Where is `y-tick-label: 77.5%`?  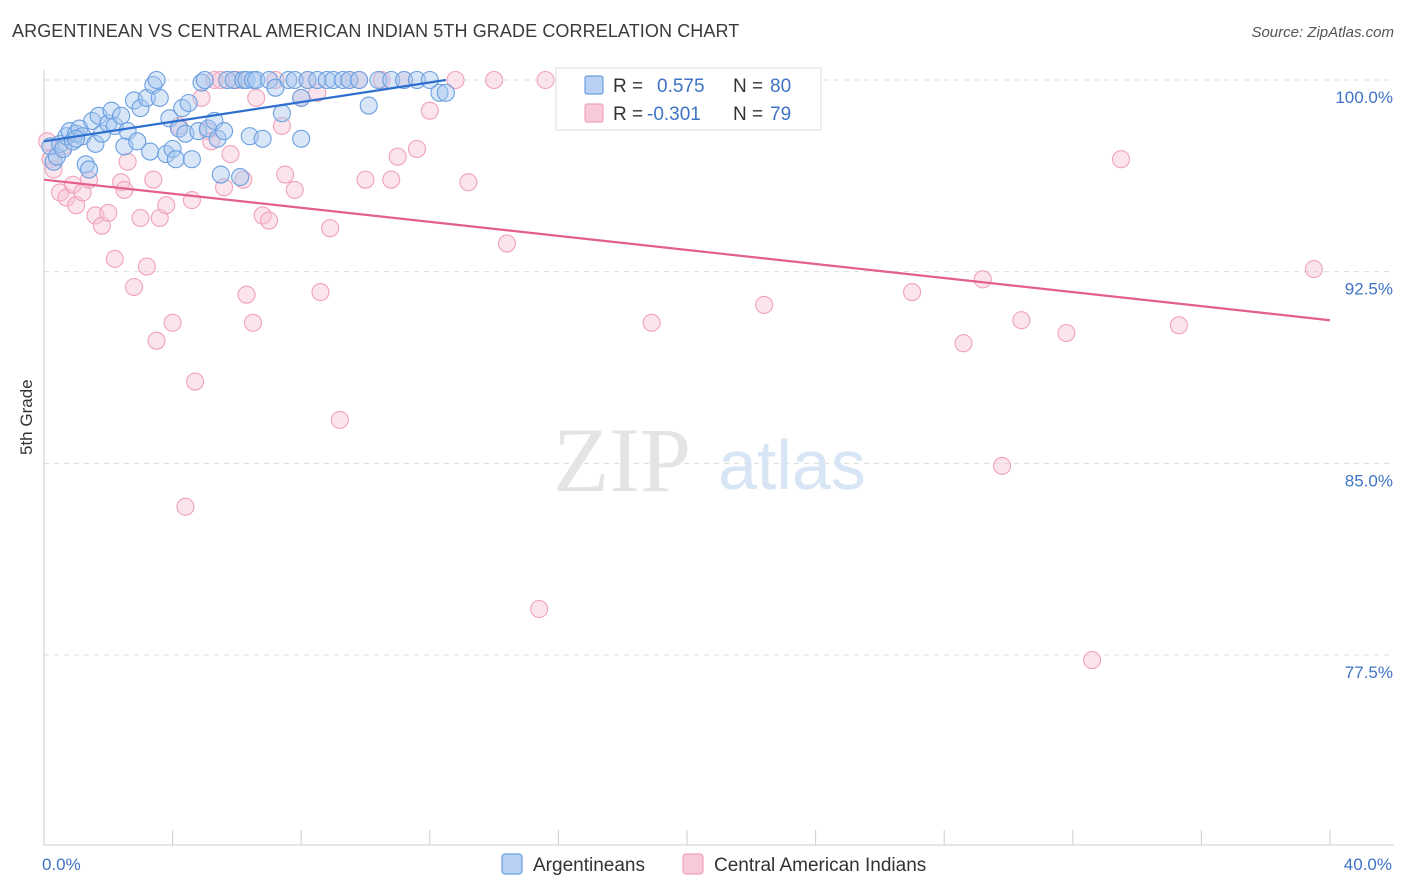
y-tick-label: 77.5% is located at coordinates (1369, 672).